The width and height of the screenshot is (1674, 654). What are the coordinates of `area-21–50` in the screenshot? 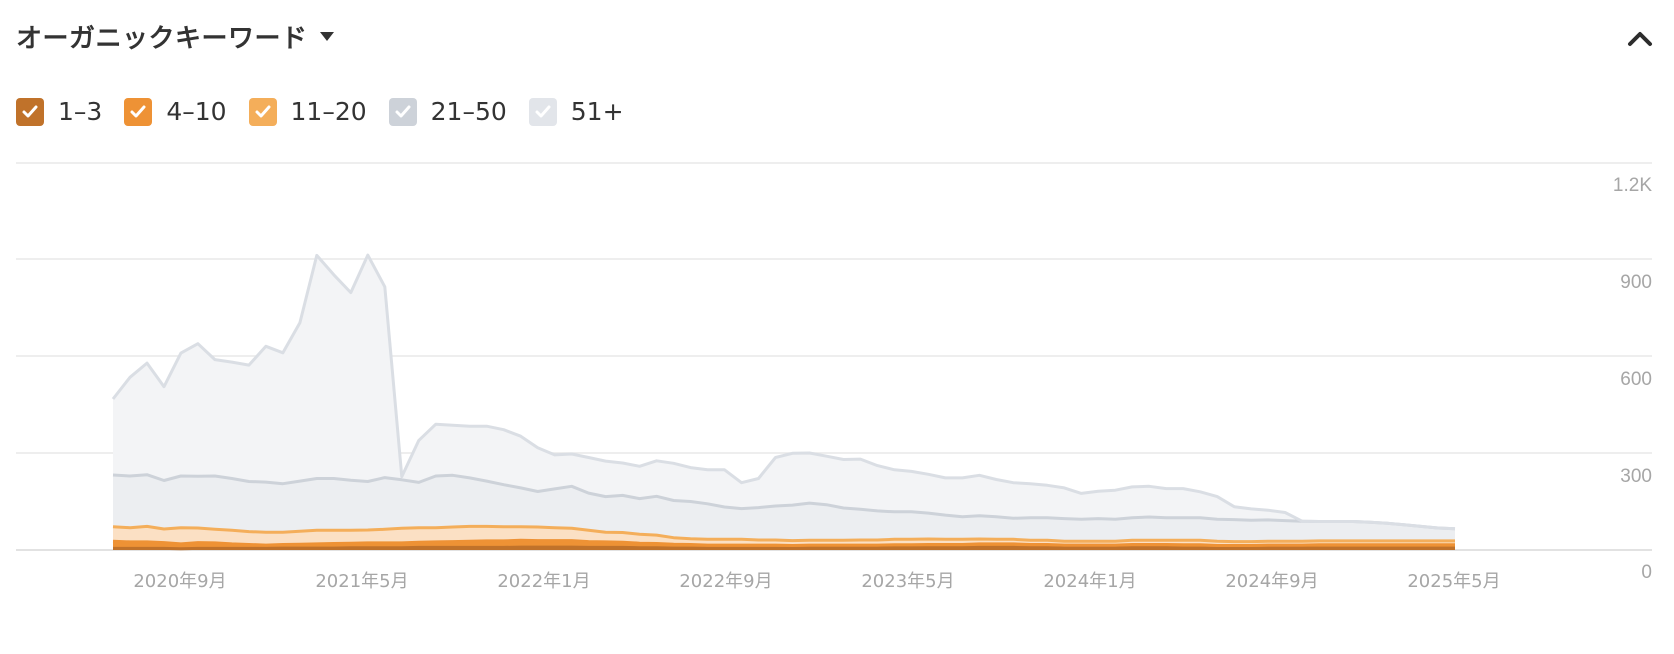 It's located at (784, 508).